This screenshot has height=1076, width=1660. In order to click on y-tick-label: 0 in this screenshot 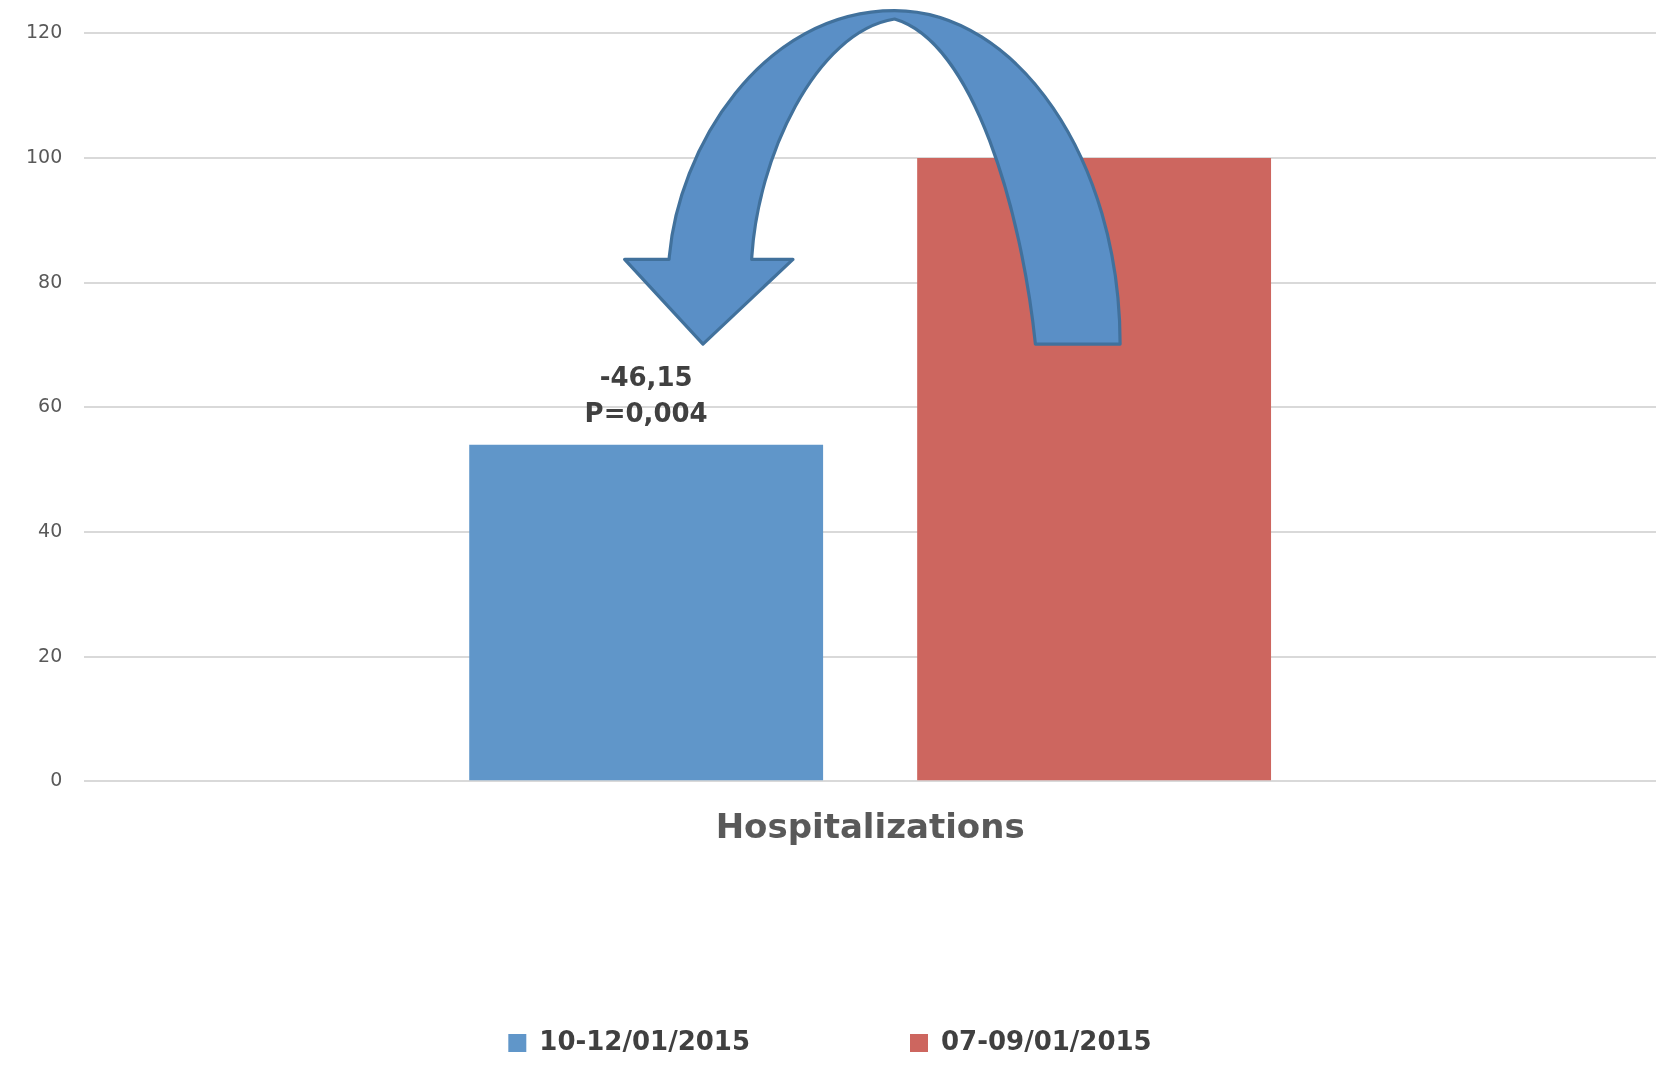, I will do `click(56, 779)`.